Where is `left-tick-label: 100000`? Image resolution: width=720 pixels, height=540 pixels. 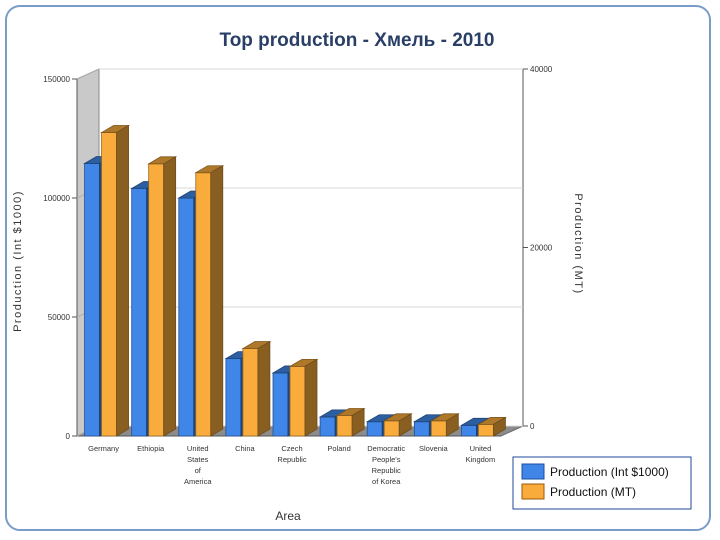 left-tick-label: 100000 is located at coordinates (56, 198).